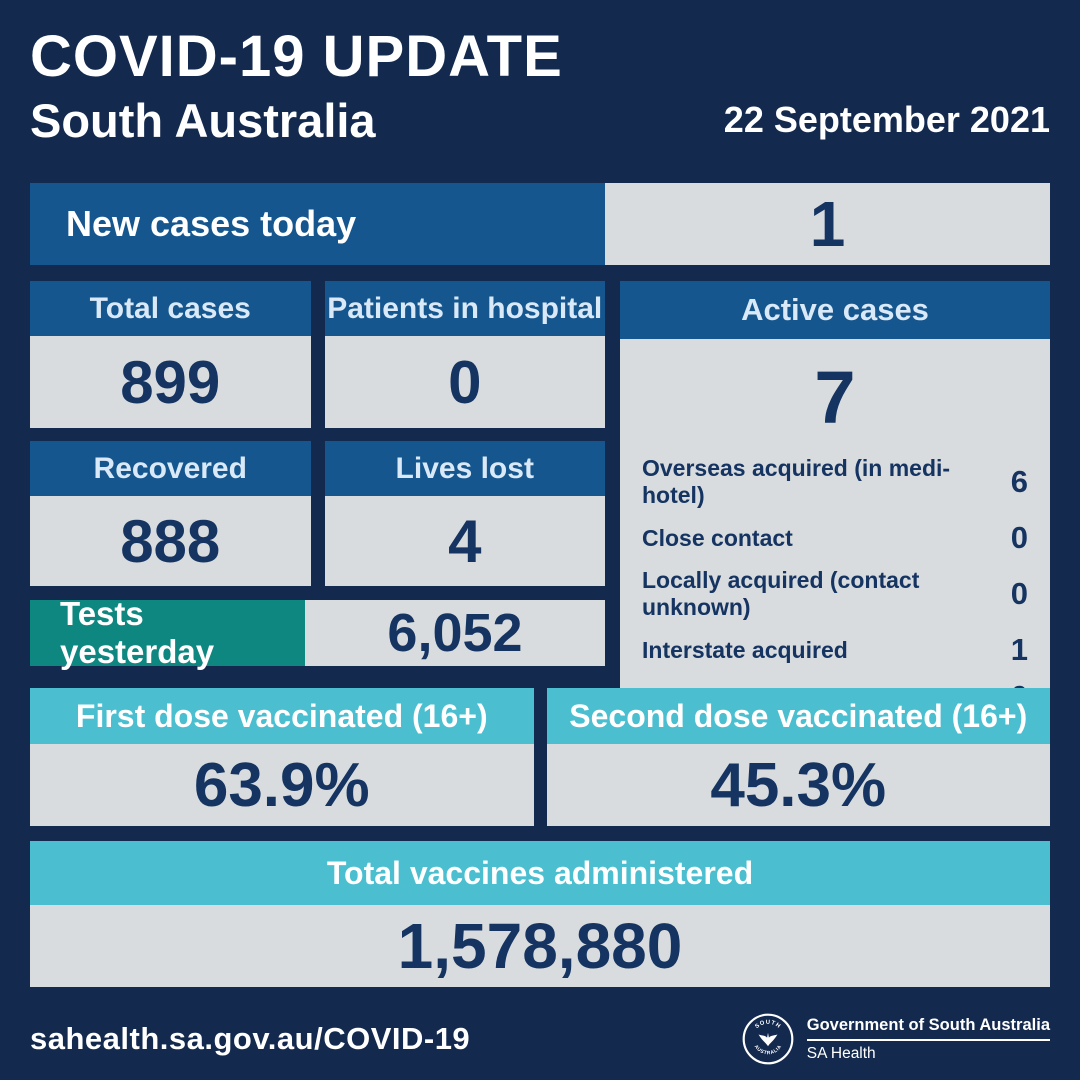 The width and height of the screenshot is (1080, 1080). I want to click on second-dose-label: Second dose vaccinated (16+), so click(798, 716).